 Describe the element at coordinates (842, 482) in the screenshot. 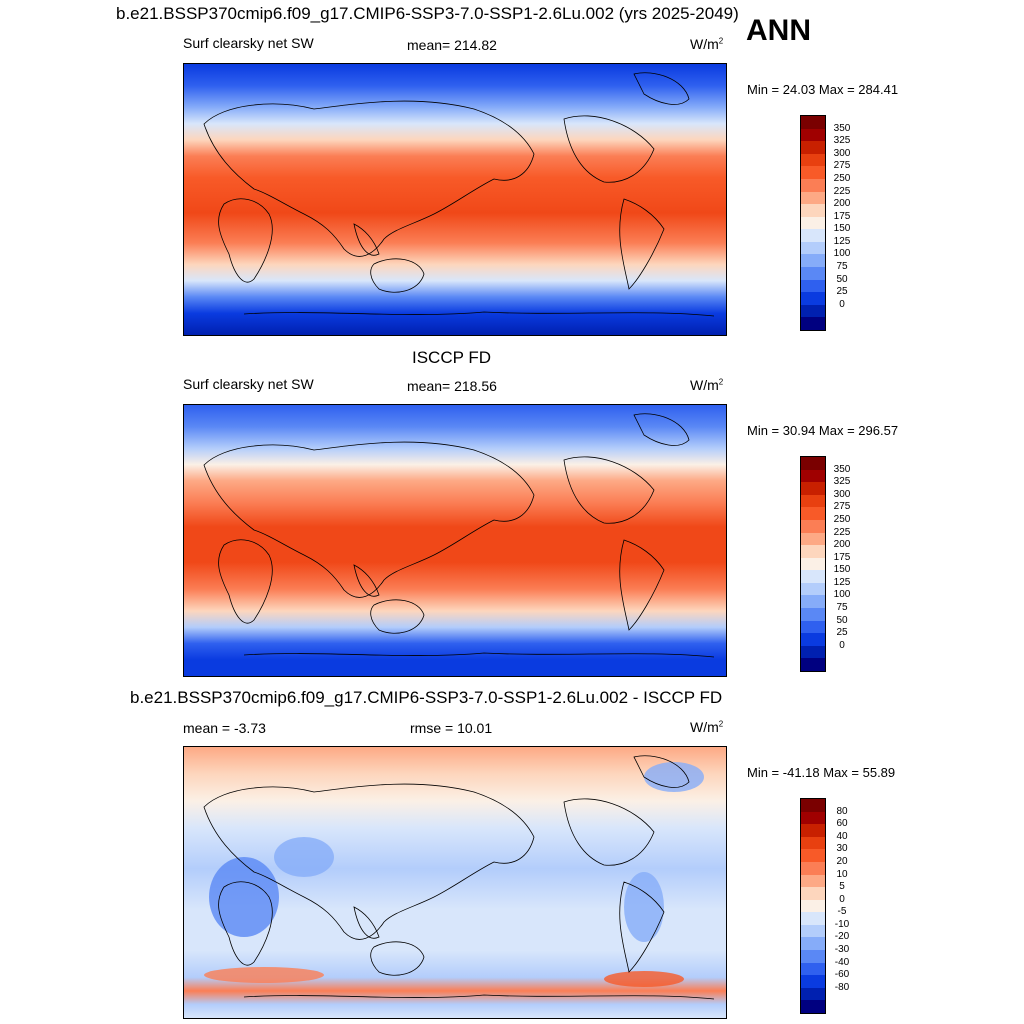

I see `panel2-colorbar-tick-label: 325` at that location.